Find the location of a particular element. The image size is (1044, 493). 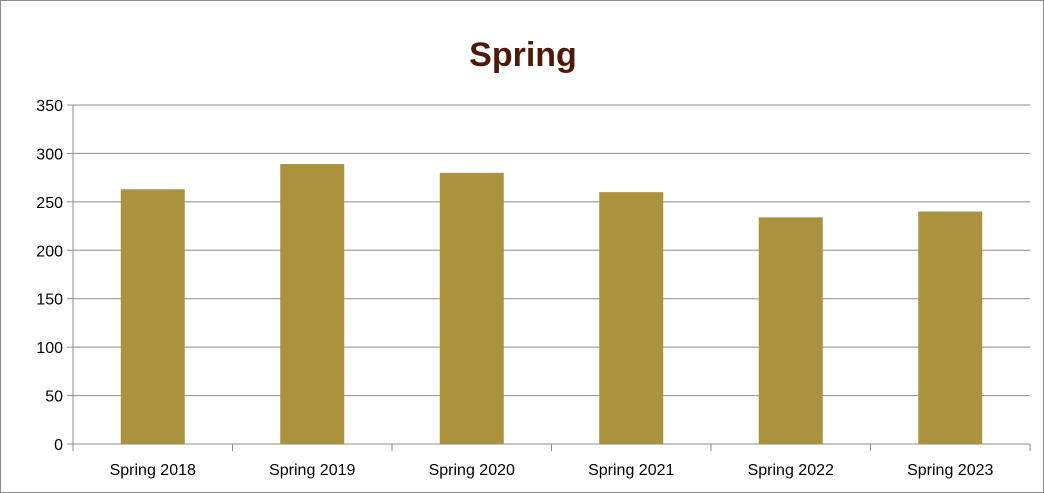

chart-title: Spring is located at coordinates (523, 55).